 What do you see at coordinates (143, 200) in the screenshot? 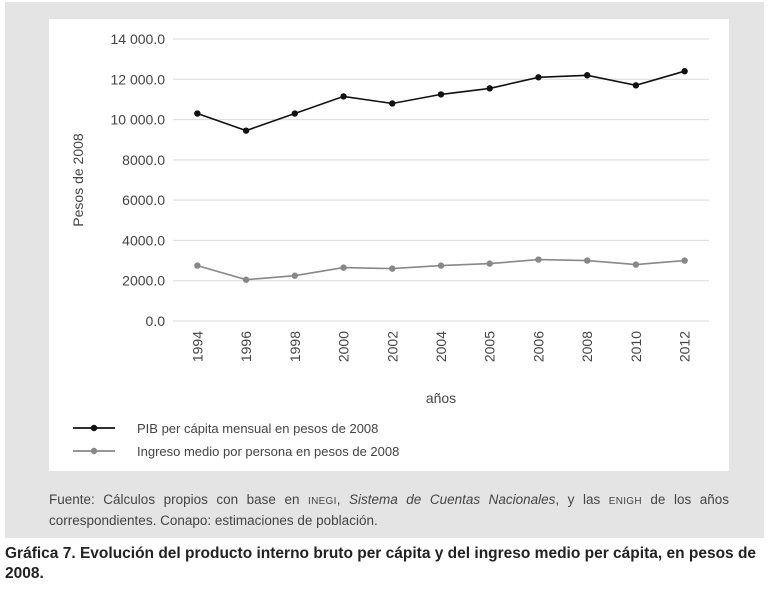
I see `y-tick-label: 6000.0` at bounding box center [143, 200].